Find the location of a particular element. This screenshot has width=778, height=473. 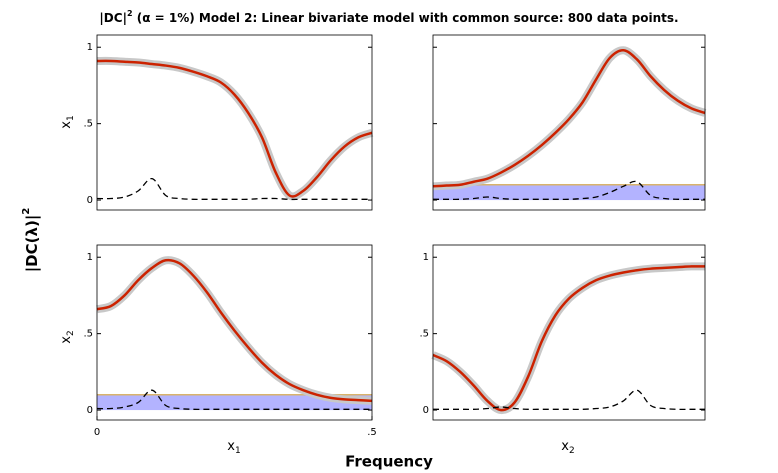

x-tick-label: 0 is located at coordinates (97, 432).